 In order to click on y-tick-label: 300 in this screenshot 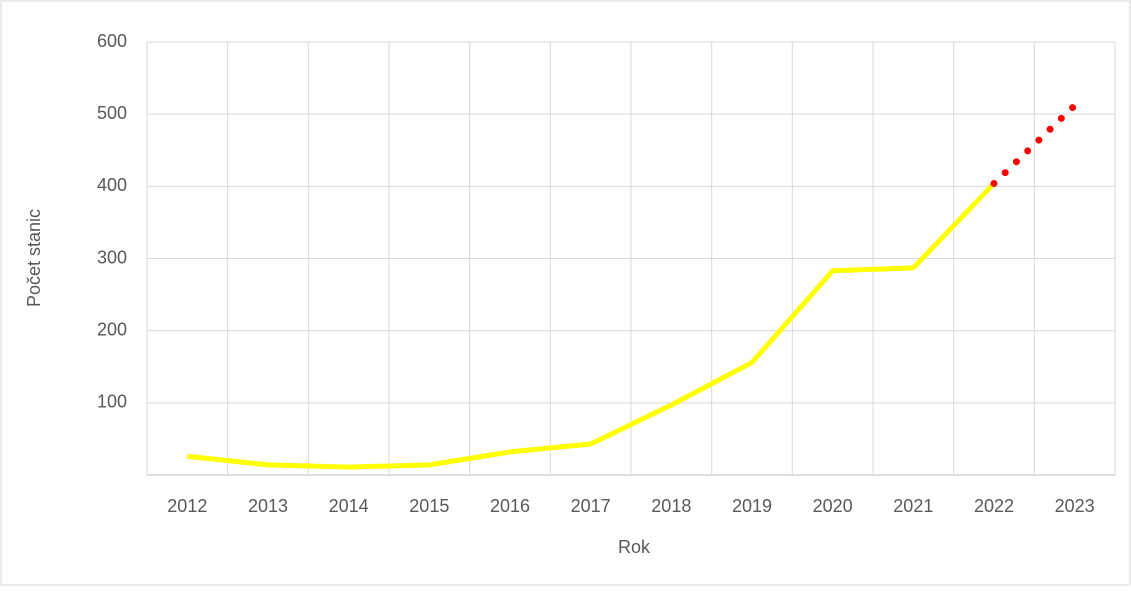, I will do `click(112, 257)`.